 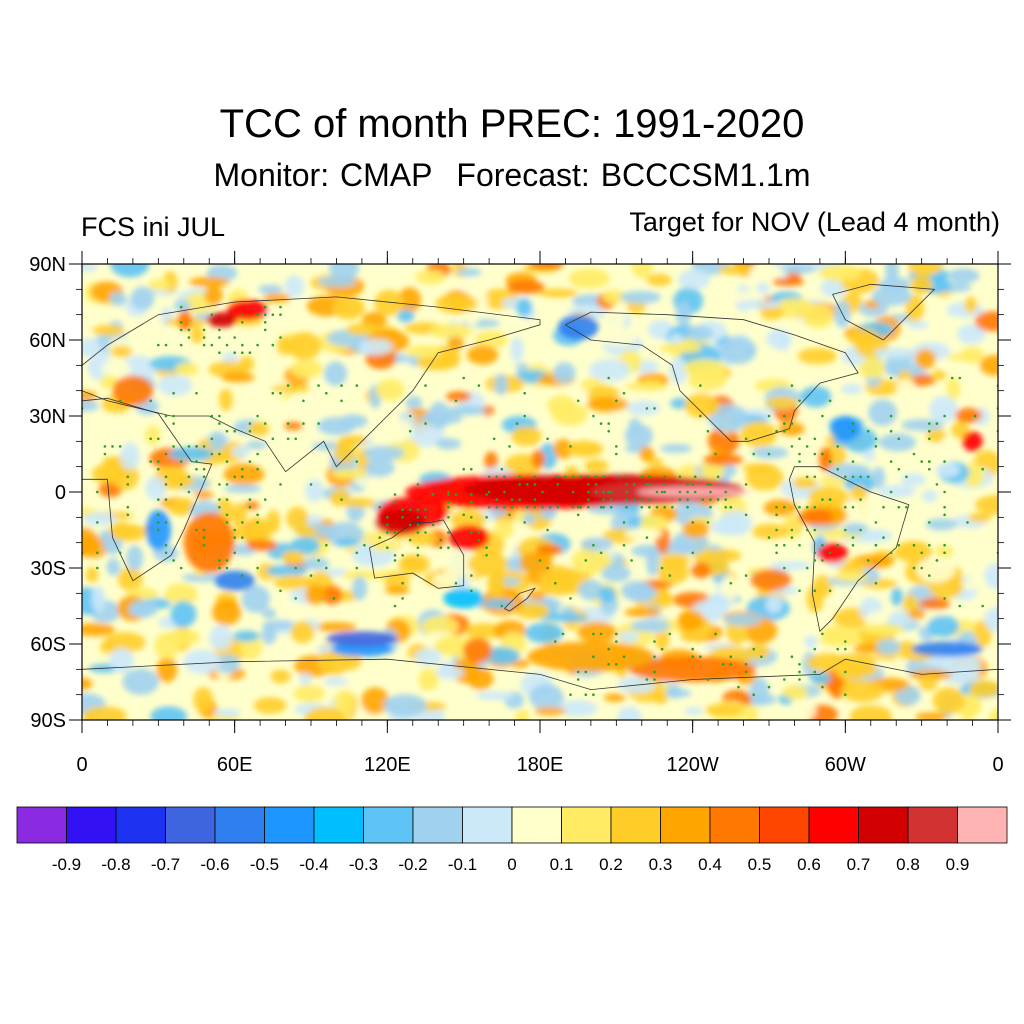 I want to click on colorbar-label: 0.1, so click(x=562, y=864).